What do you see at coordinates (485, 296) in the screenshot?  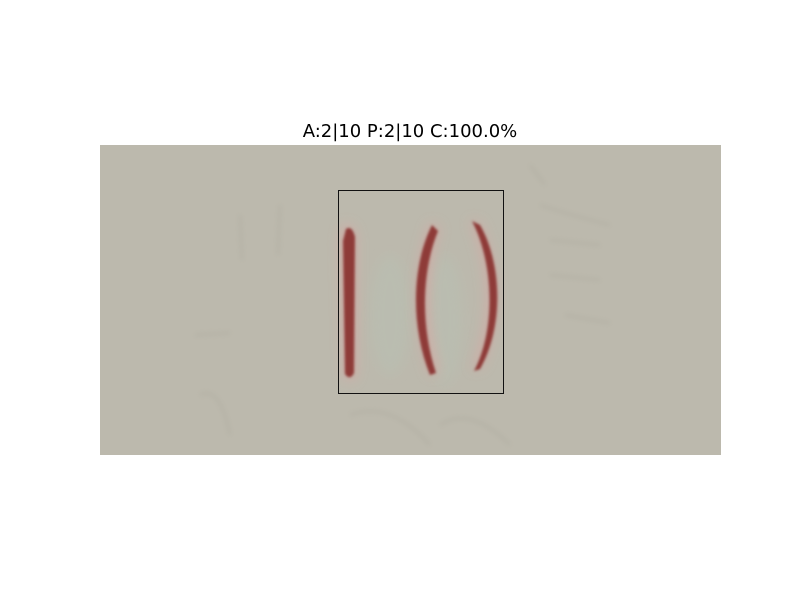 I see `stroke-close-paren` at bounding box center [485, 296].